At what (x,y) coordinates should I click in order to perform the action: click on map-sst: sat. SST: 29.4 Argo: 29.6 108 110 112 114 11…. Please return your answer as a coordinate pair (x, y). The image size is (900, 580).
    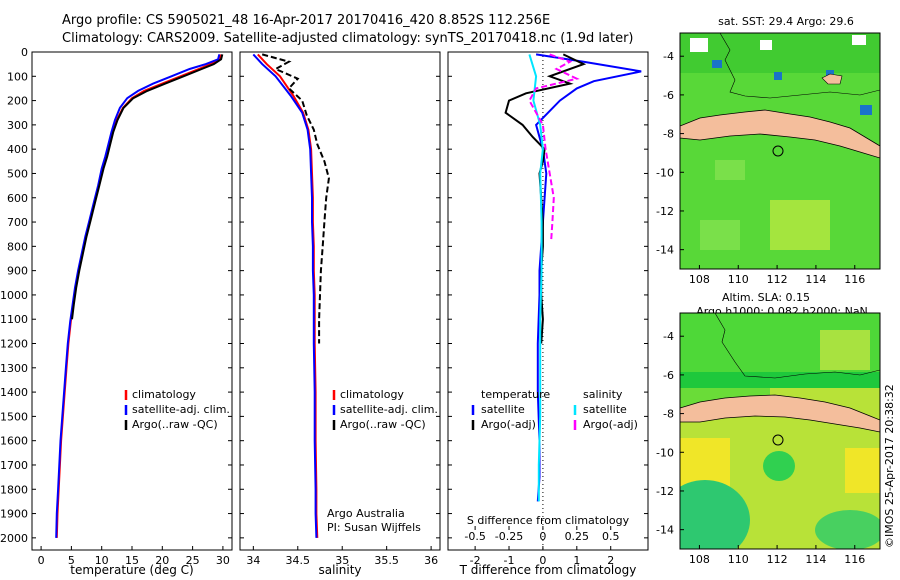
    Looking at the image, I should click on (768, 150).